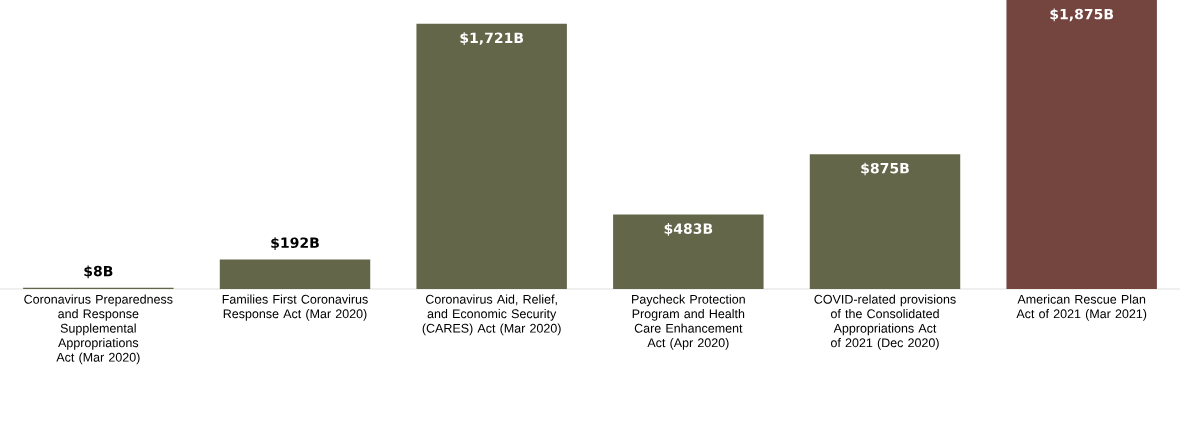 The height and width of the screenshot is (427, 1180). What do you see at coordinates (1081, 307) in the screenshot?
I see `x-tick-label: American Rescue Plan Act of 2021 (Mar 2021)` at bounding box center [1081, 307].